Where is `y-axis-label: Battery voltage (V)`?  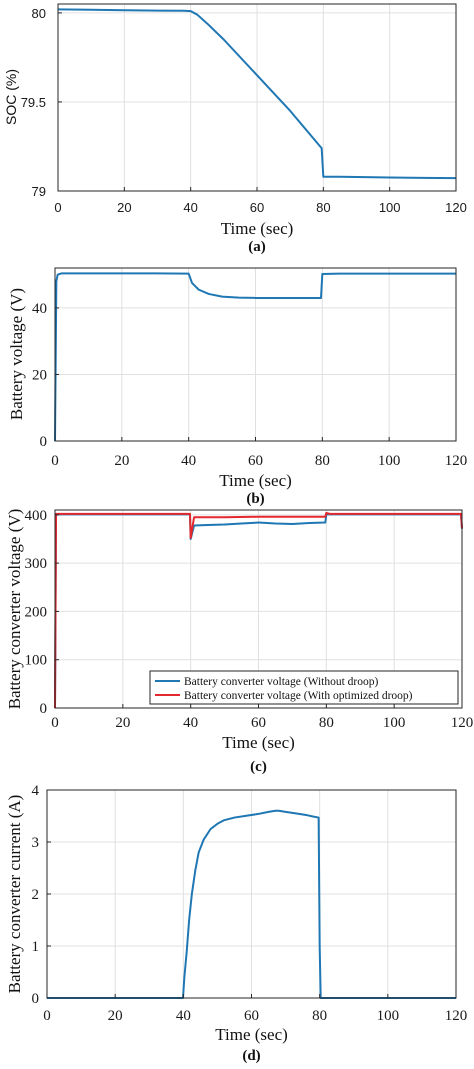 y-axis-label: Battery voltage (V) is located at coordinates (16, 354).